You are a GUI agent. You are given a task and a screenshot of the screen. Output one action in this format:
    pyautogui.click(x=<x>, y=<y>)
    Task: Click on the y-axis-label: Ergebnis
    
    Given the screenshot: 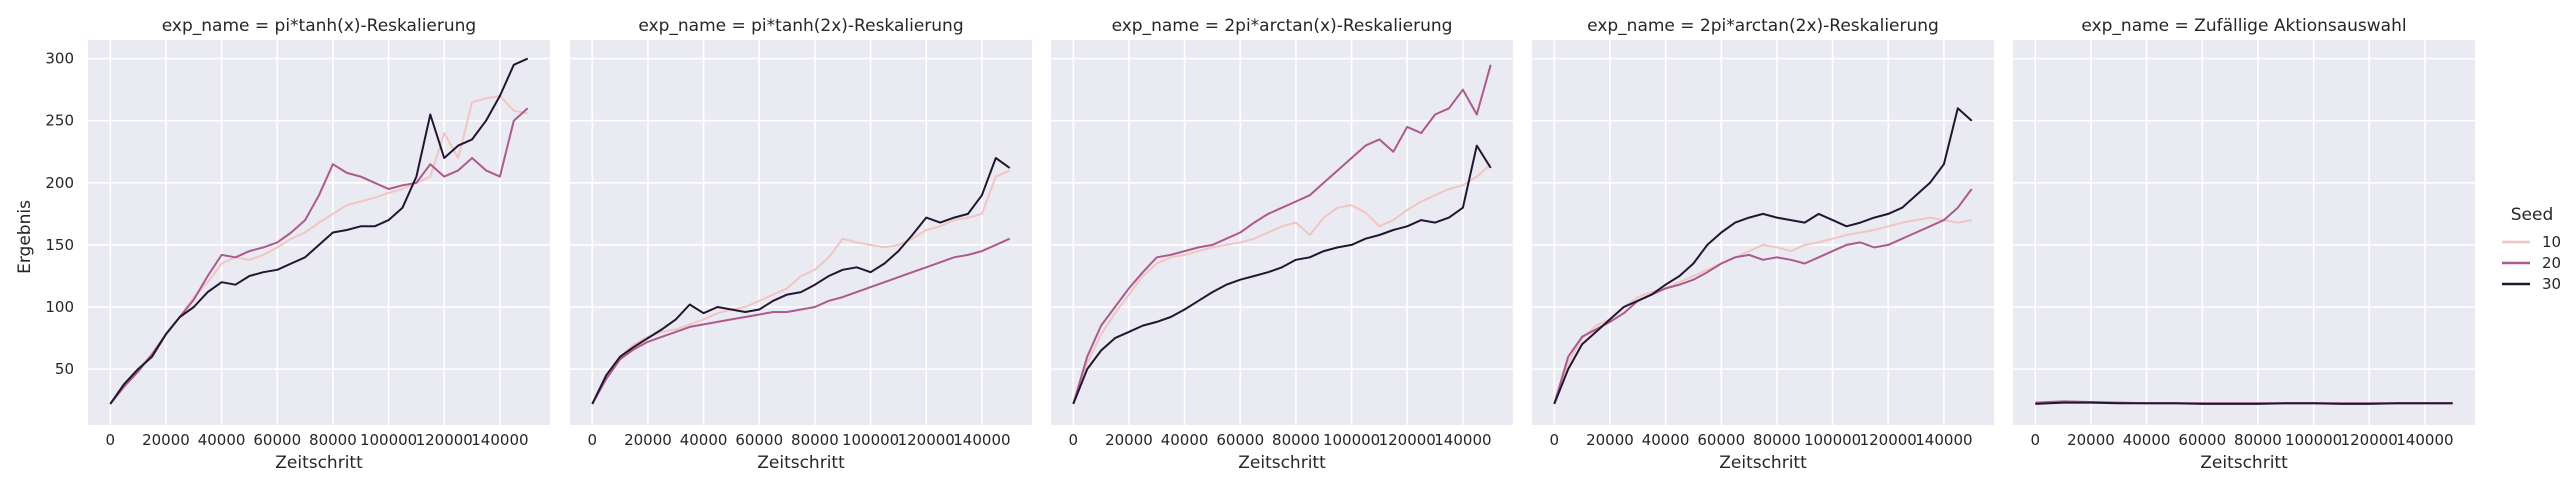 What is the action you would take?
    pyautogui.click(x=25, y=237)
    